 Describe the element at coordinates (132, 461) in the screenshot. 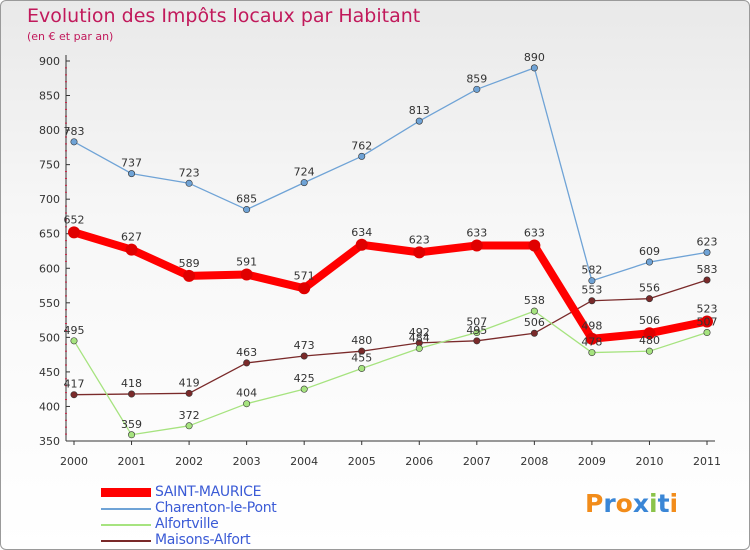

I see `x-tick-label: 2001` at that location.